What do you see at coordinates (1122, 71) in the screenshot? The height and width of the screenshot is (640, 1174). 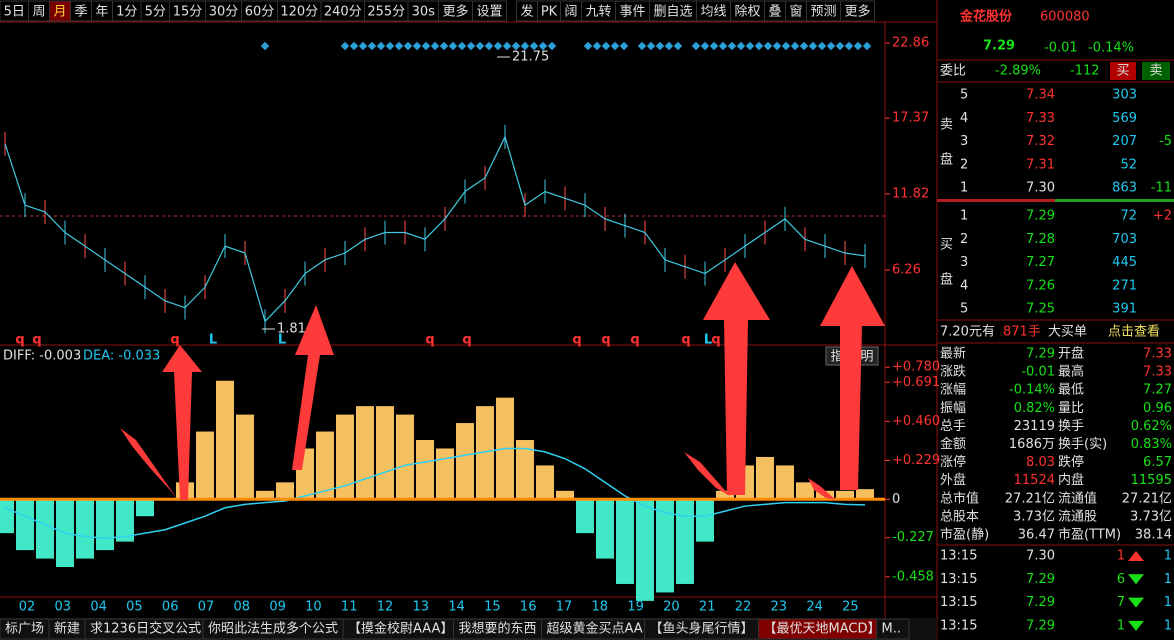 I see `buy-button-label: 买` at bounding box center [1122, 71].